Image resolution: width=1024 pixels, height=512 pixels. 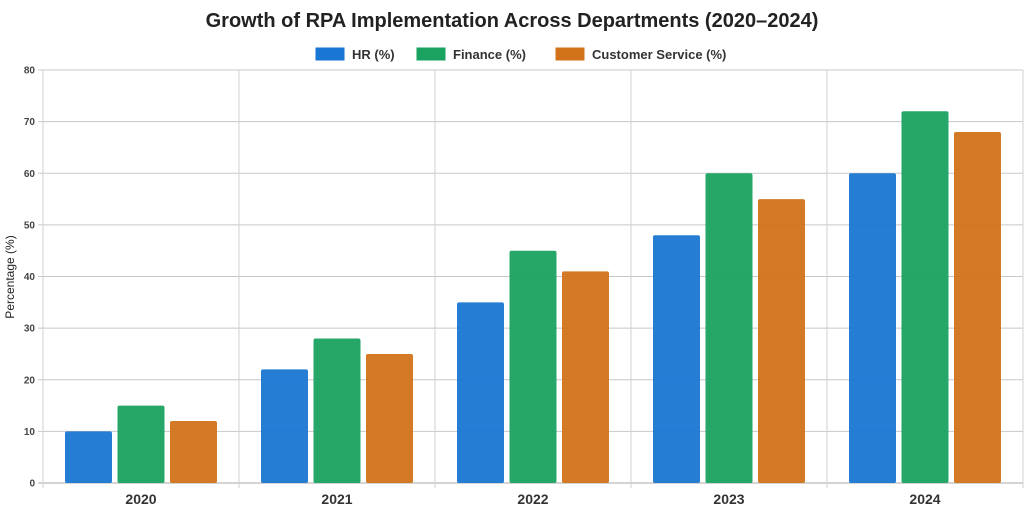 I want to click on x-tick-label: 2021, so click(x=336, y=499).